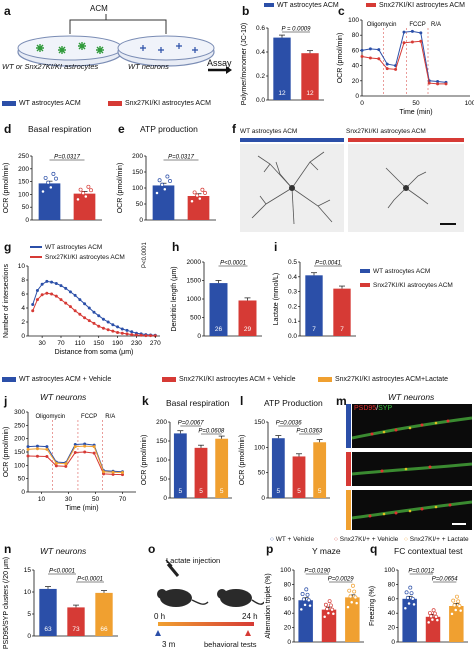 This screenshot has height=659, width=474. What do you see at coordinates (412, 469) in the screenshot?
I see `micrograph-ki-vehicle` at bounding box center [412, 469].